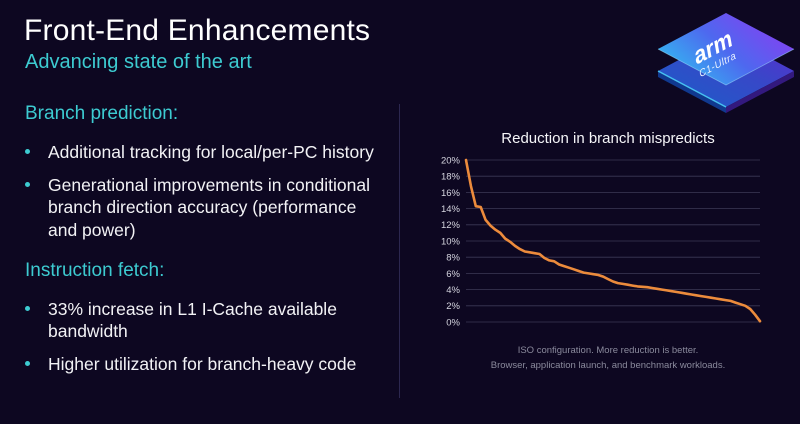  I want to click on bullet-text: Higher utilization for branch-heavy code, so click(202, 364).